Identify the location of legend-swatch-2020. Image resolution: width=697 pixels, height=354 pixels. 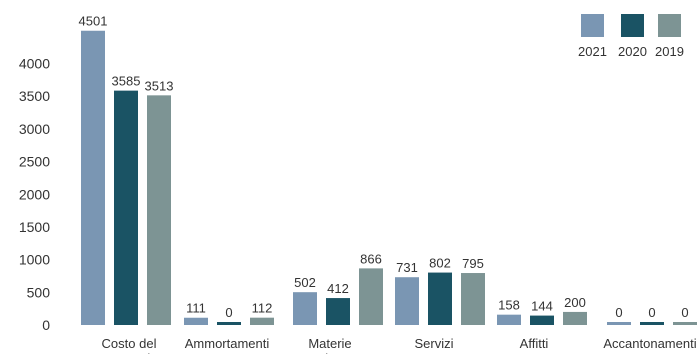
(632, 25).